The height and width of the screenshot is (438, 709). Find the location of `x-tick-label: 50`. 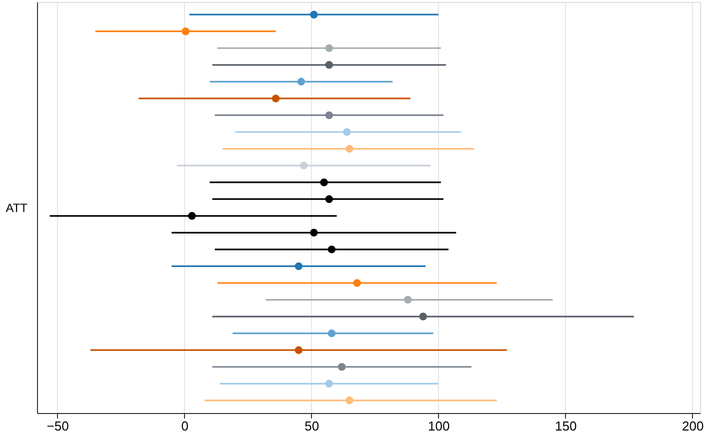

x-tick-label: 50 is located at coordinates (312, 426).